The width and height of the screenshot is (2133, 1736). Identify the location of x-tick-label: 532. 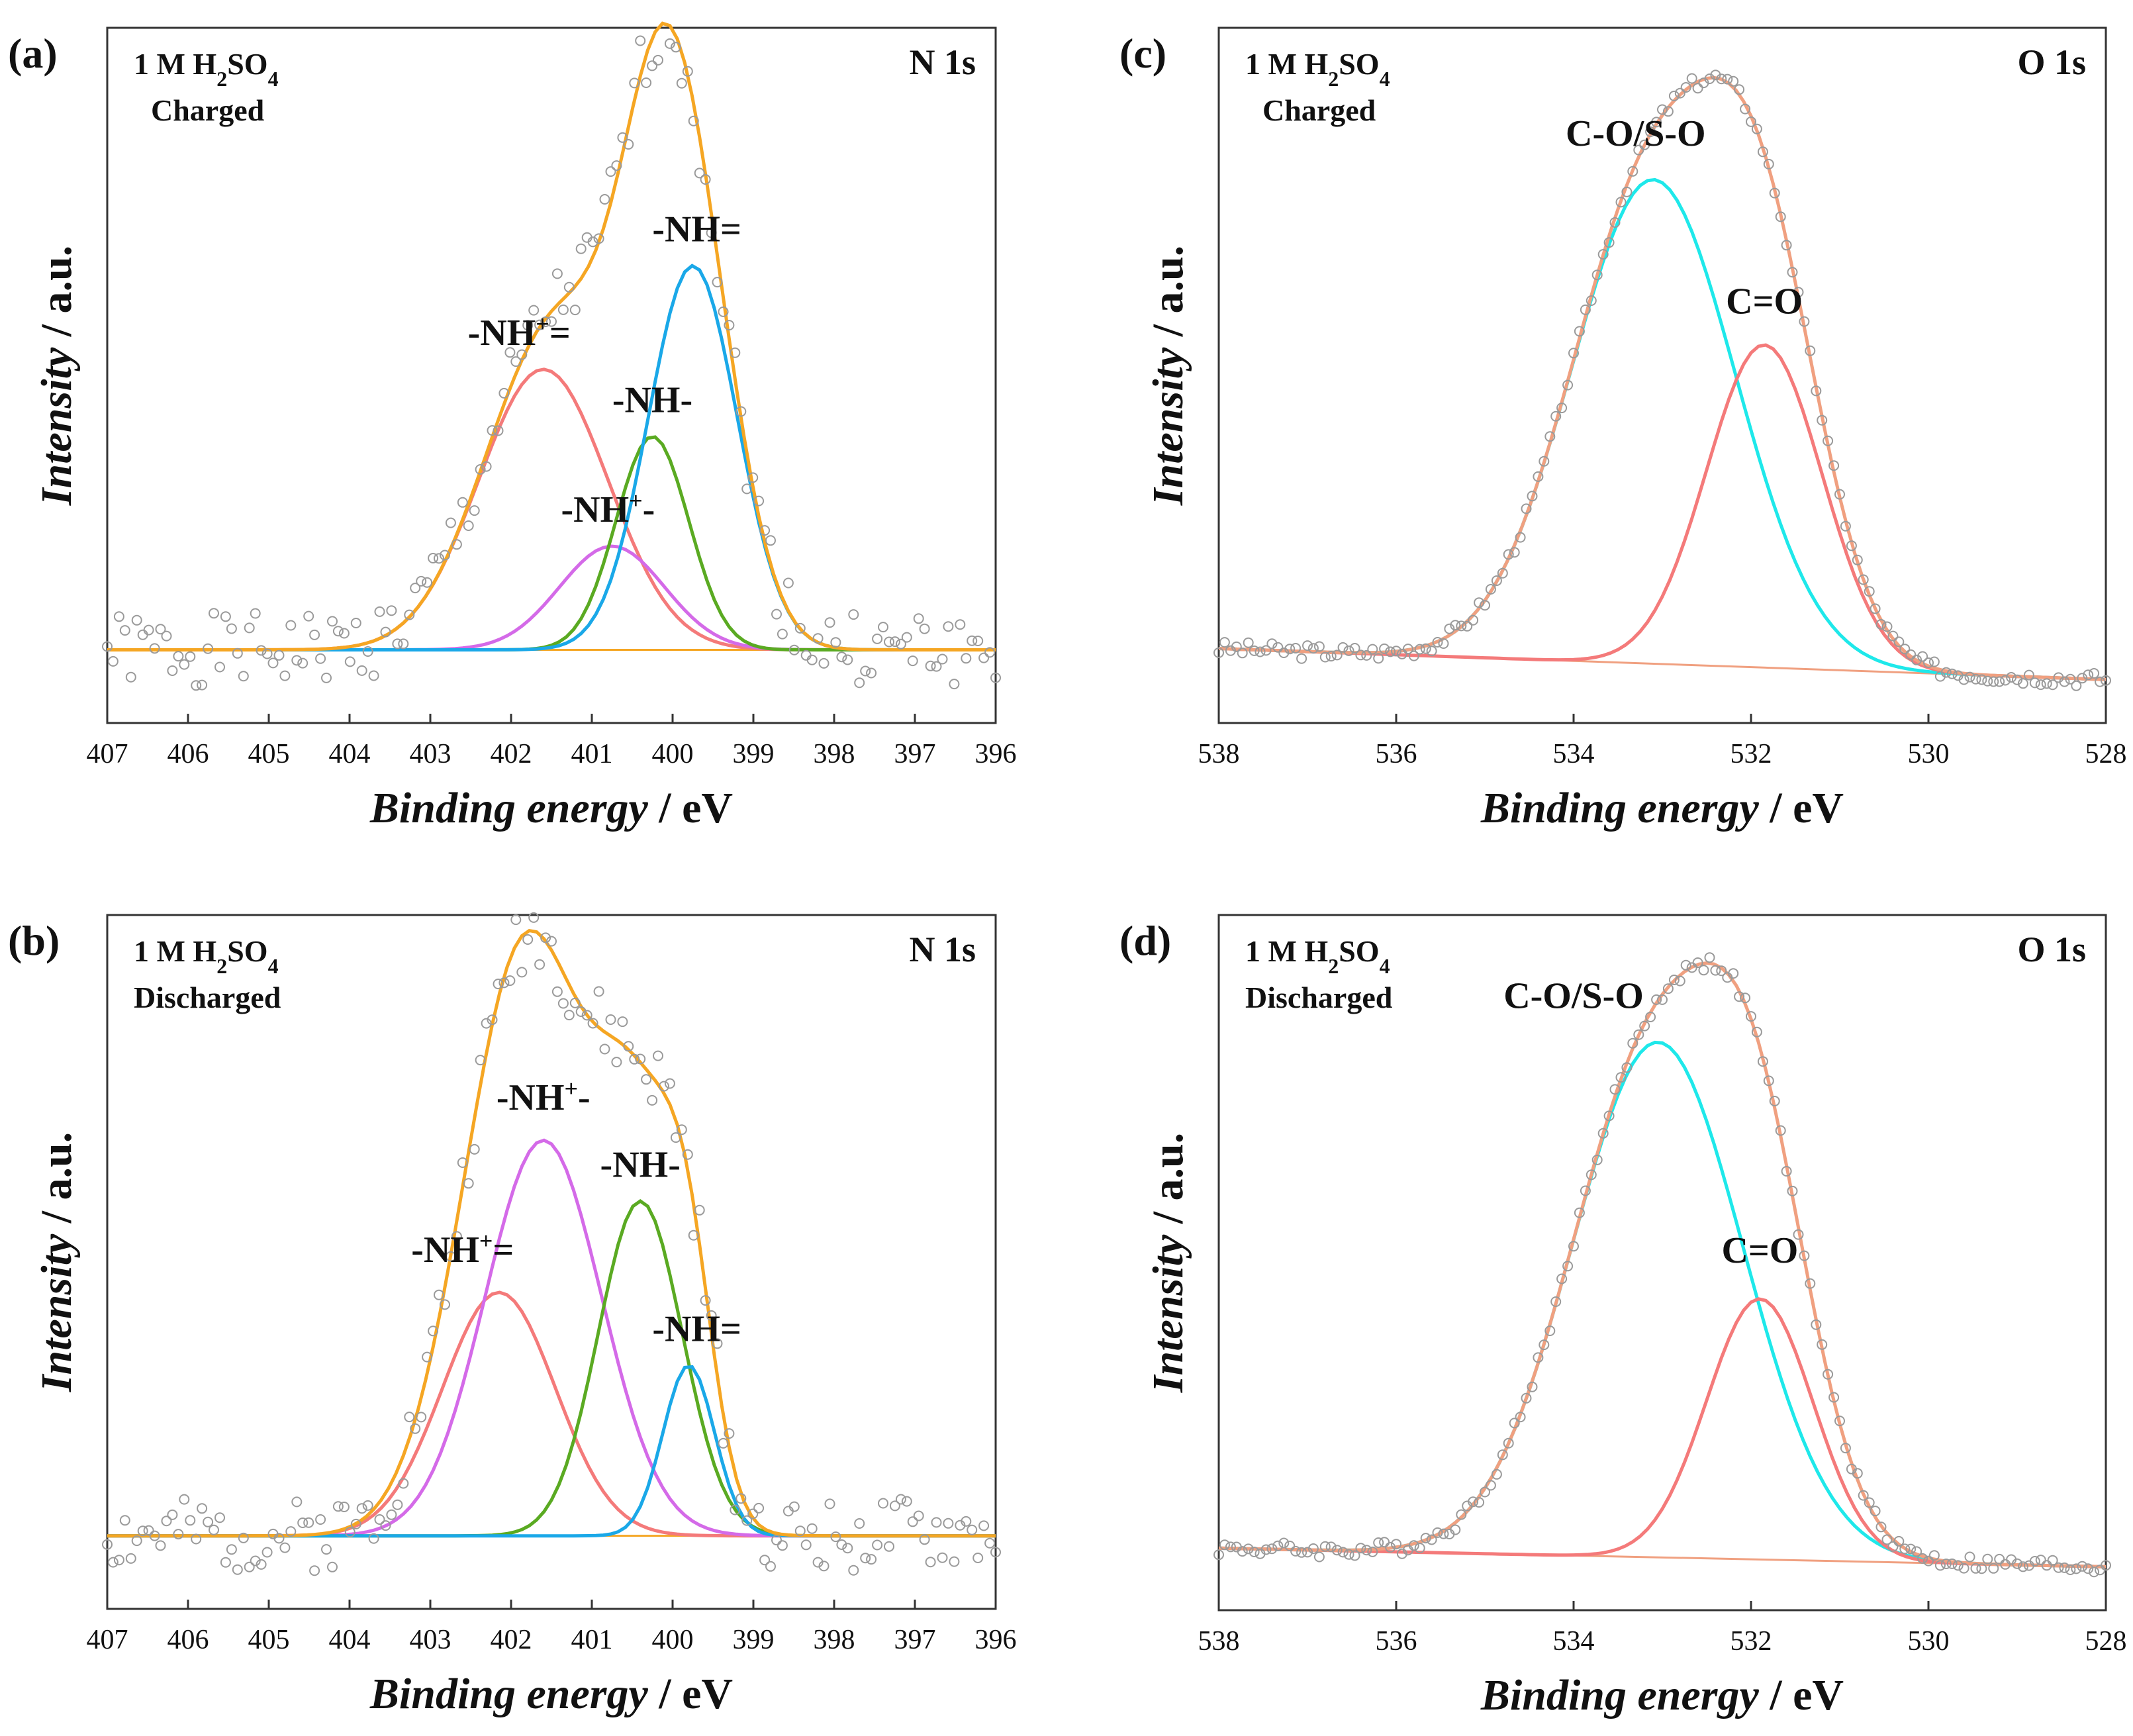
(1751, 754).